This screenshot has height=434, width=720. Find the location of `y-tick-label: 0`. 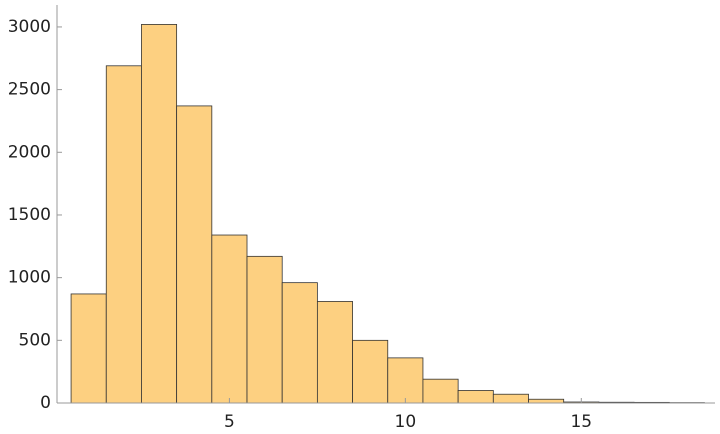

y-tick-label: 0 is located at coordinates (45, 403).